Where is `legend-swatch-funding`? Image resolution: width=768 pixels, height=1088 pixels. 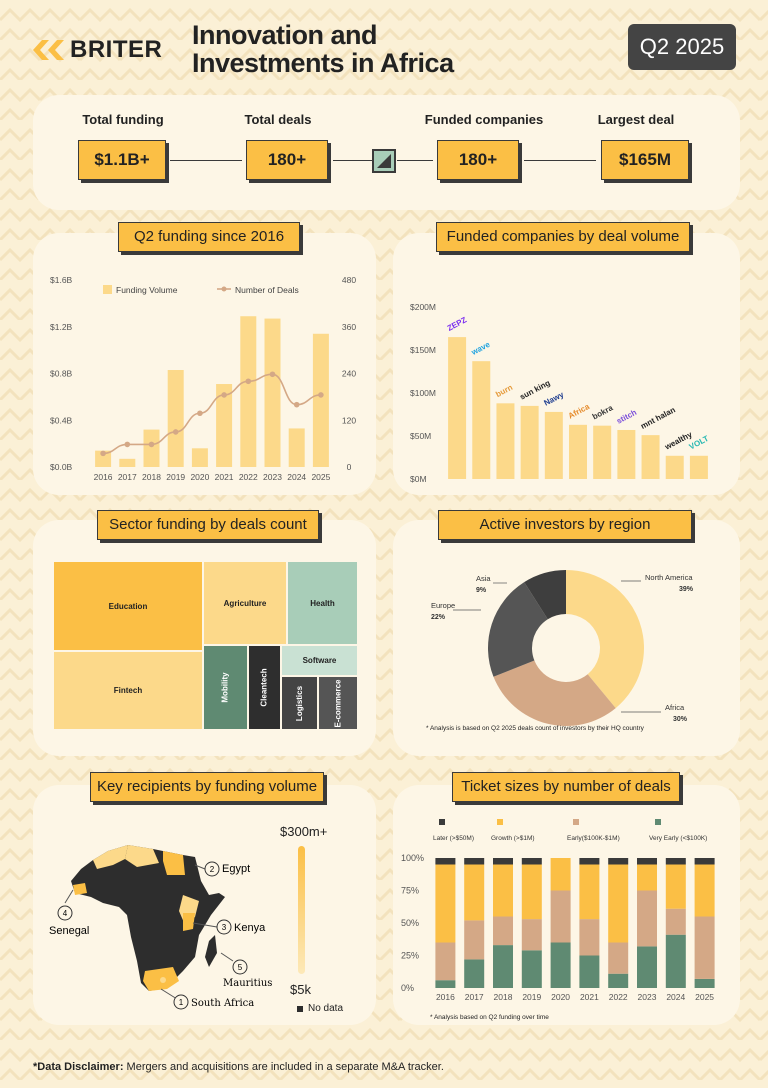
legend-swatch-funding is located at coordinates (107, 289).